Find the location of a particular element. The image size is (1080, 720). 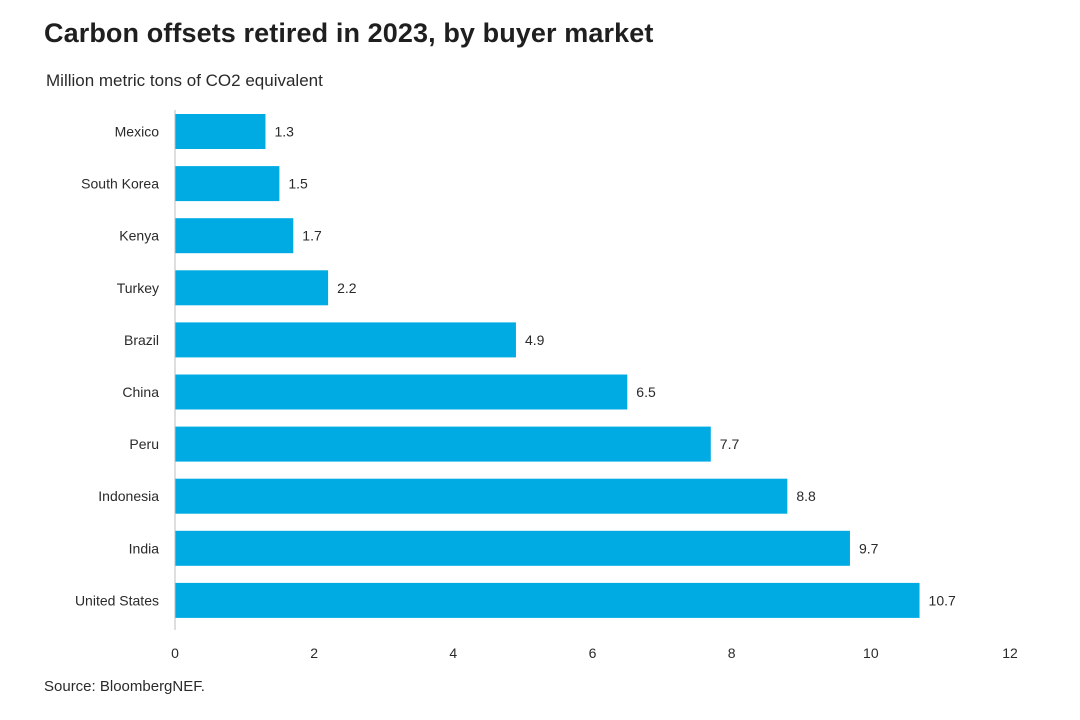

category-label: Peru is located at coordinates (144, 444).